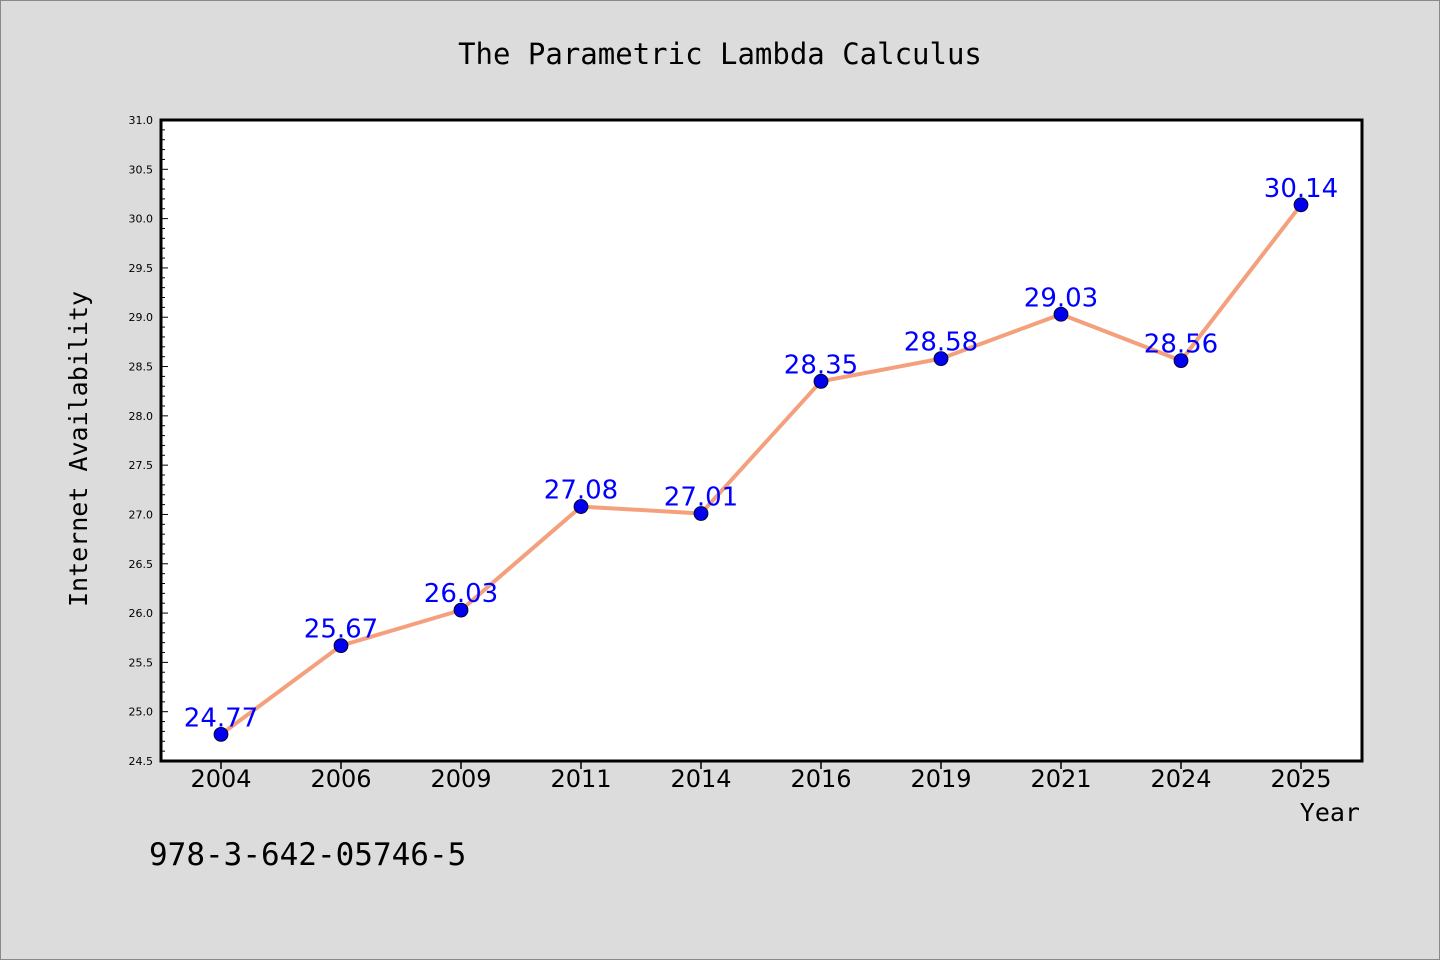  What do you see at coordinates (141, 712) in the screenshot?
I see `y-tick-label: 25.0` at bounding box center [141, 712].